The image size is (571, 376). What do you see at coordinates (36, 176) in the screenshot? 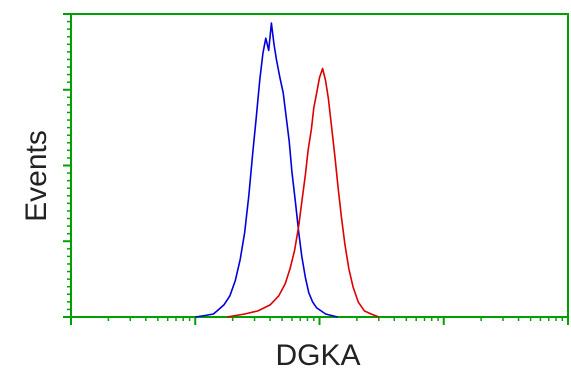
I see `y-axis-label: Events` at bounding box center [36, 176].